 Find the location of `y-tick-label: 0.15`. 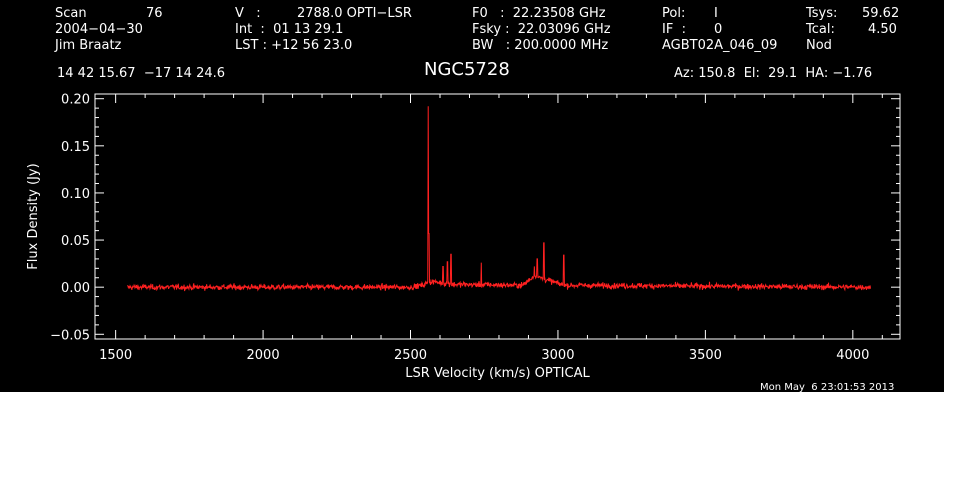

y-tick-label: 0.15 is located at coordinates (75, 147).